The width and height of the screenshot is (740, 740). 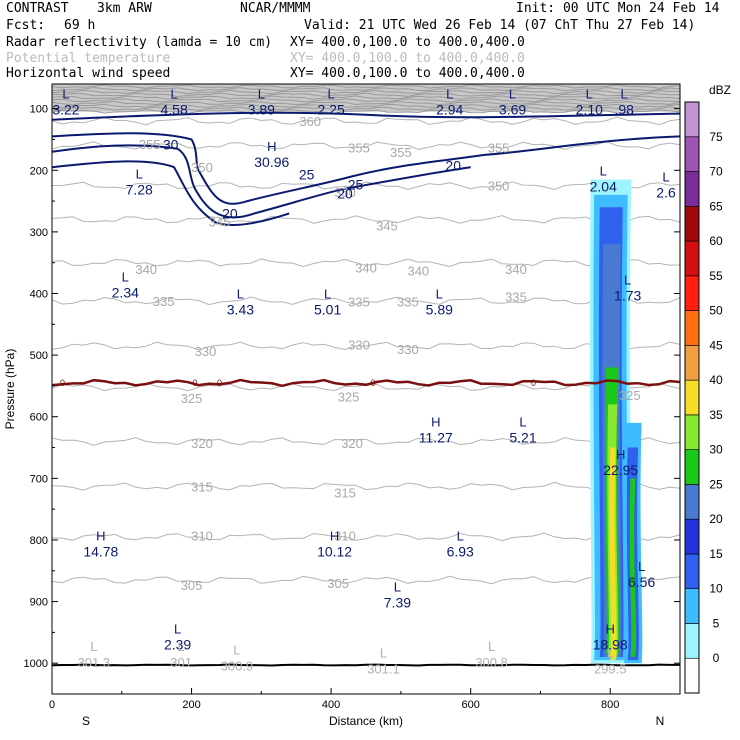 What do you see at coordinates (100, 551) in the screenshot?
I see `extremum-value: 14.78` at bounding box center [100, 551].